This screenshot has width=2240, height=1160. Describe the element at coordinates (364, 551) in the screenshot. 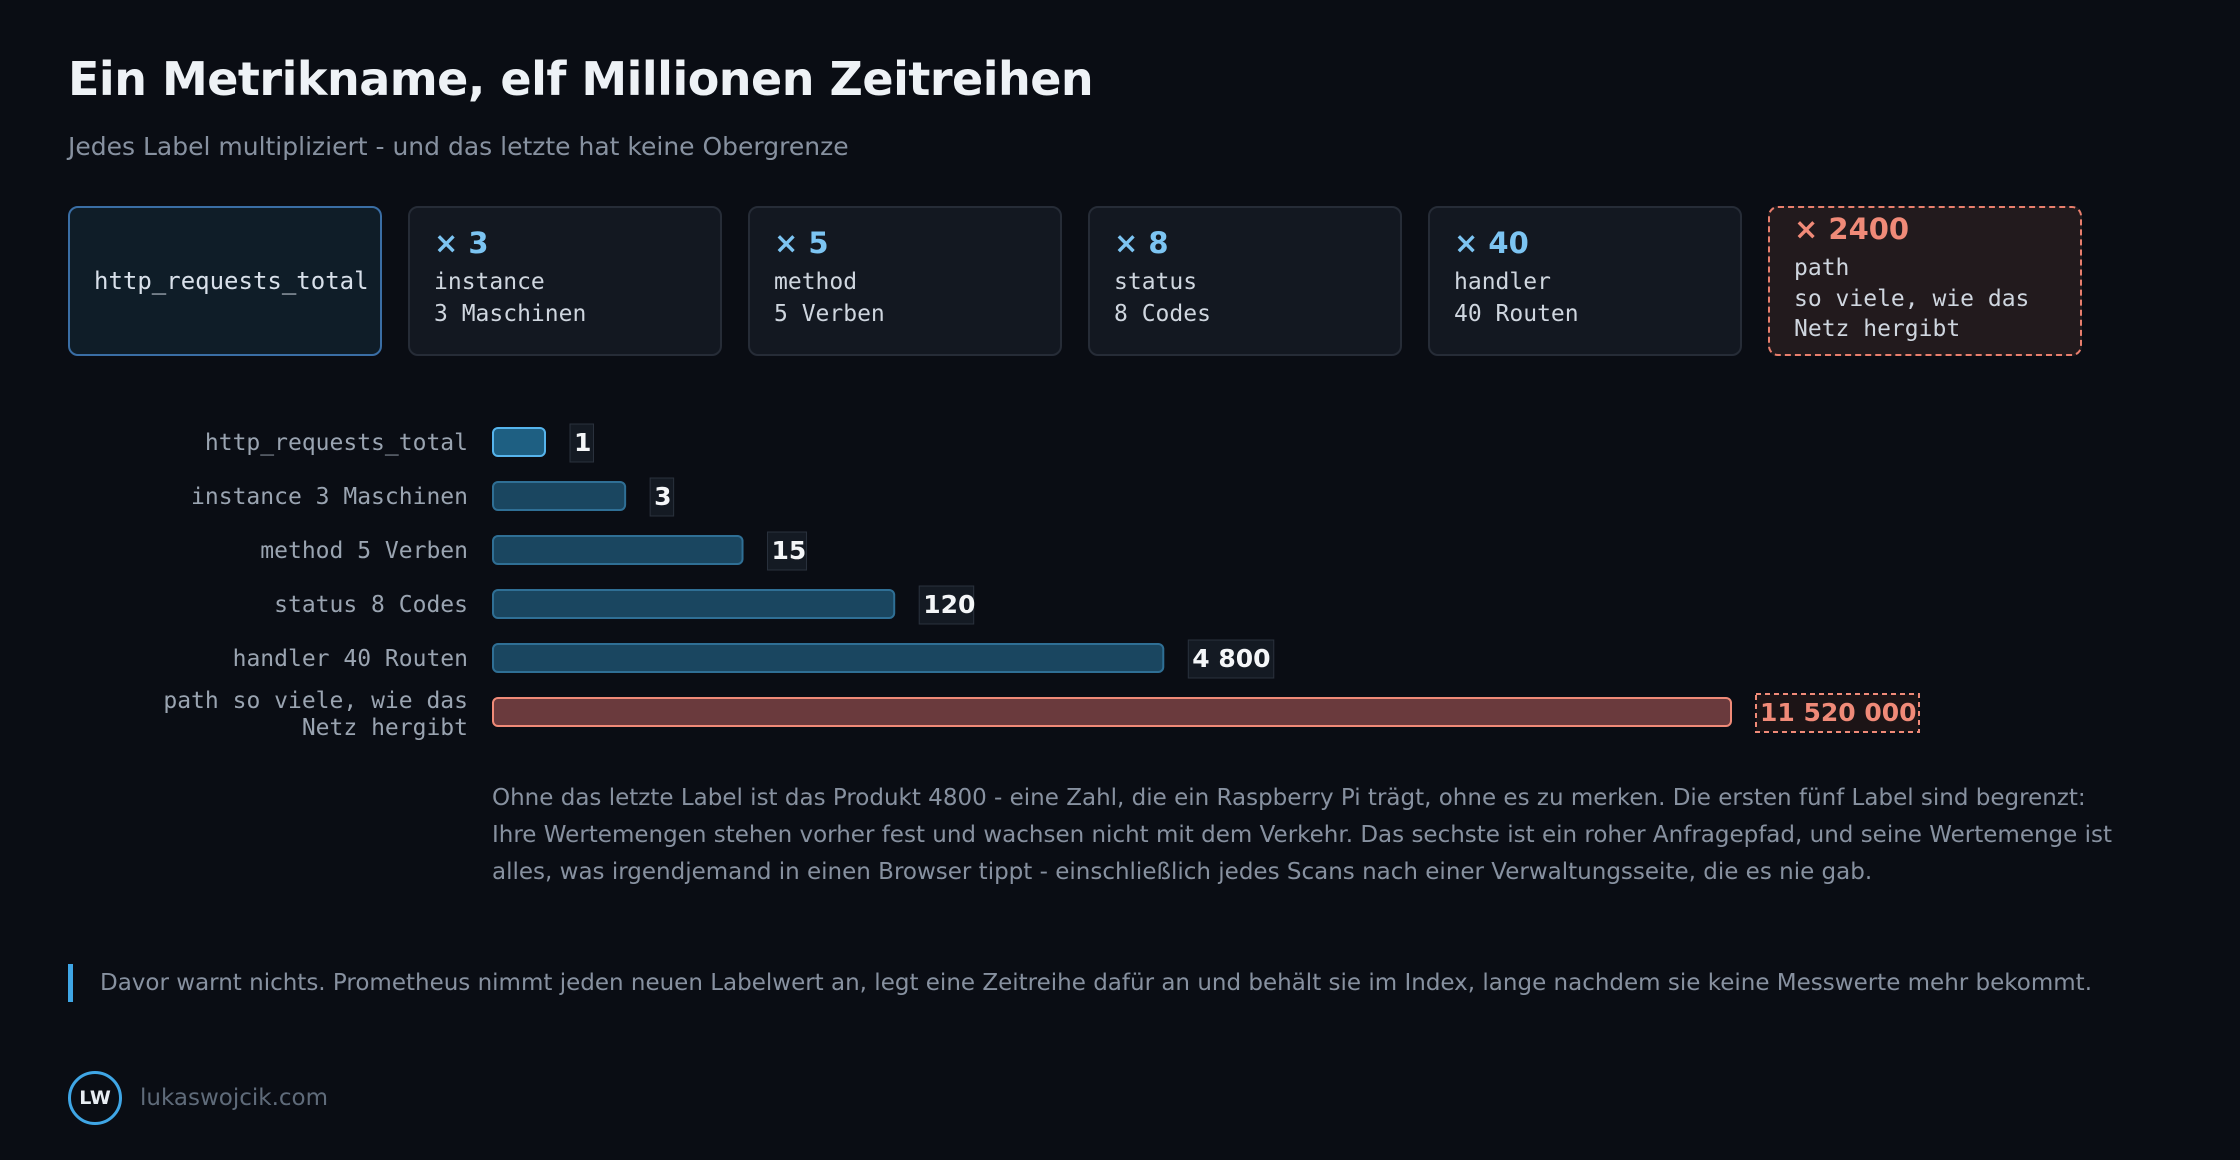

I see `category-label: method 5 Verben` at that location.